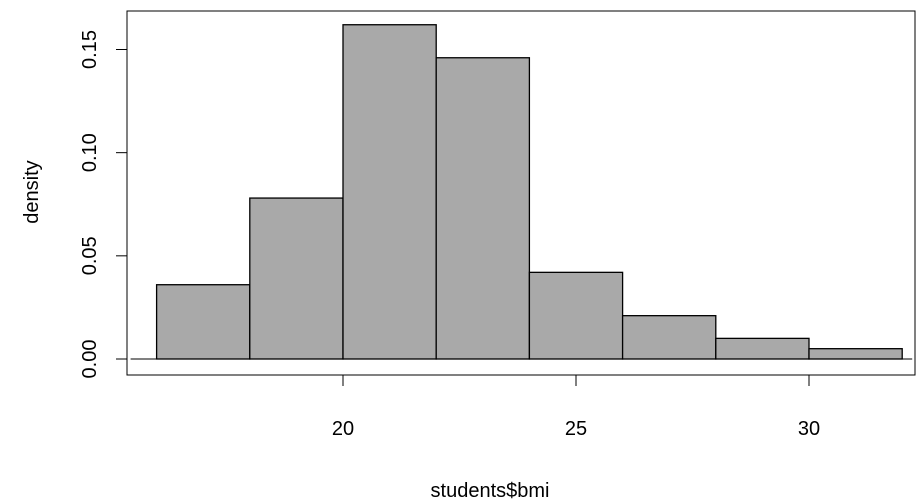  Describe the element at coordinates (576, 407) in the screenshot. I see `x-axis: 20 25 30` at that location.